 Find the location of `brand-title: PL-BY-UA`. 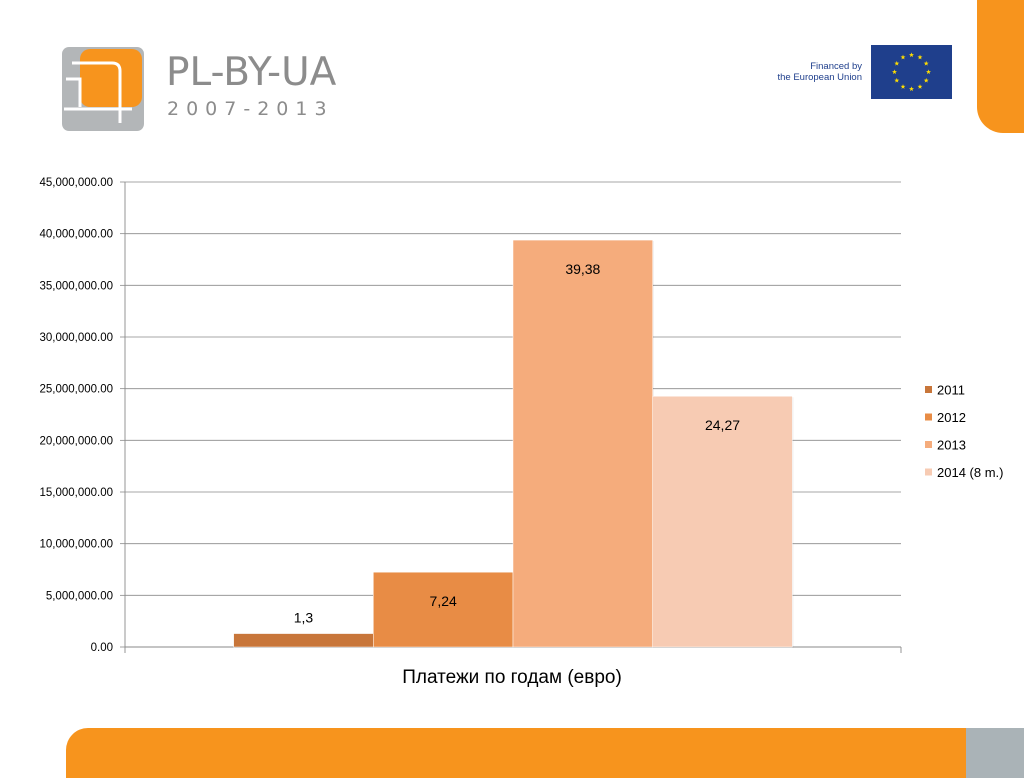

brand-title: PL-BY-UA is located at coordinates (251, 72).